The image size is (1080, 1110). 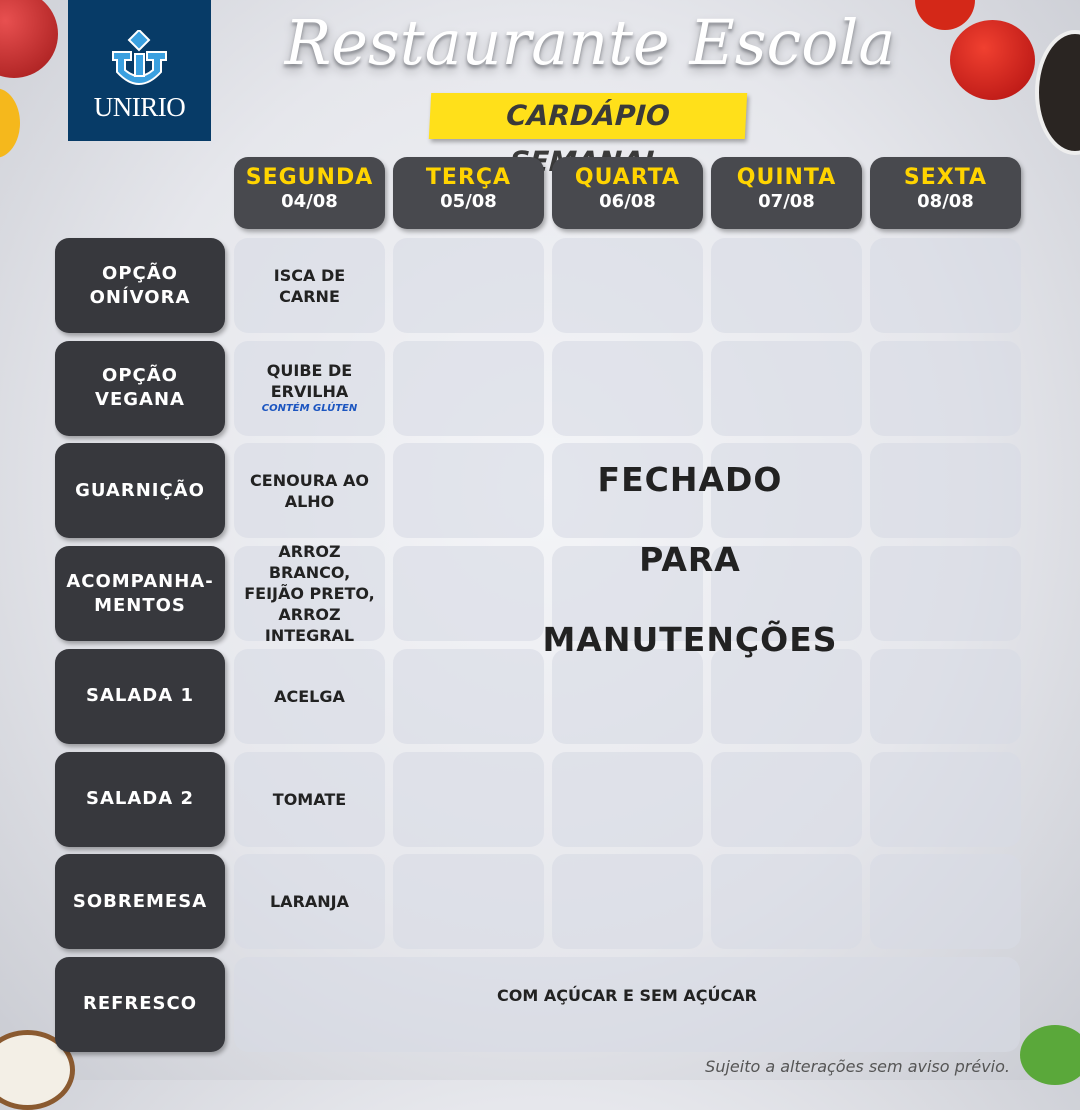 What do you see at coordinates (468, 177) in the screenshot?
I see `day-name: TERÇA` at bounding box center [468, 177].